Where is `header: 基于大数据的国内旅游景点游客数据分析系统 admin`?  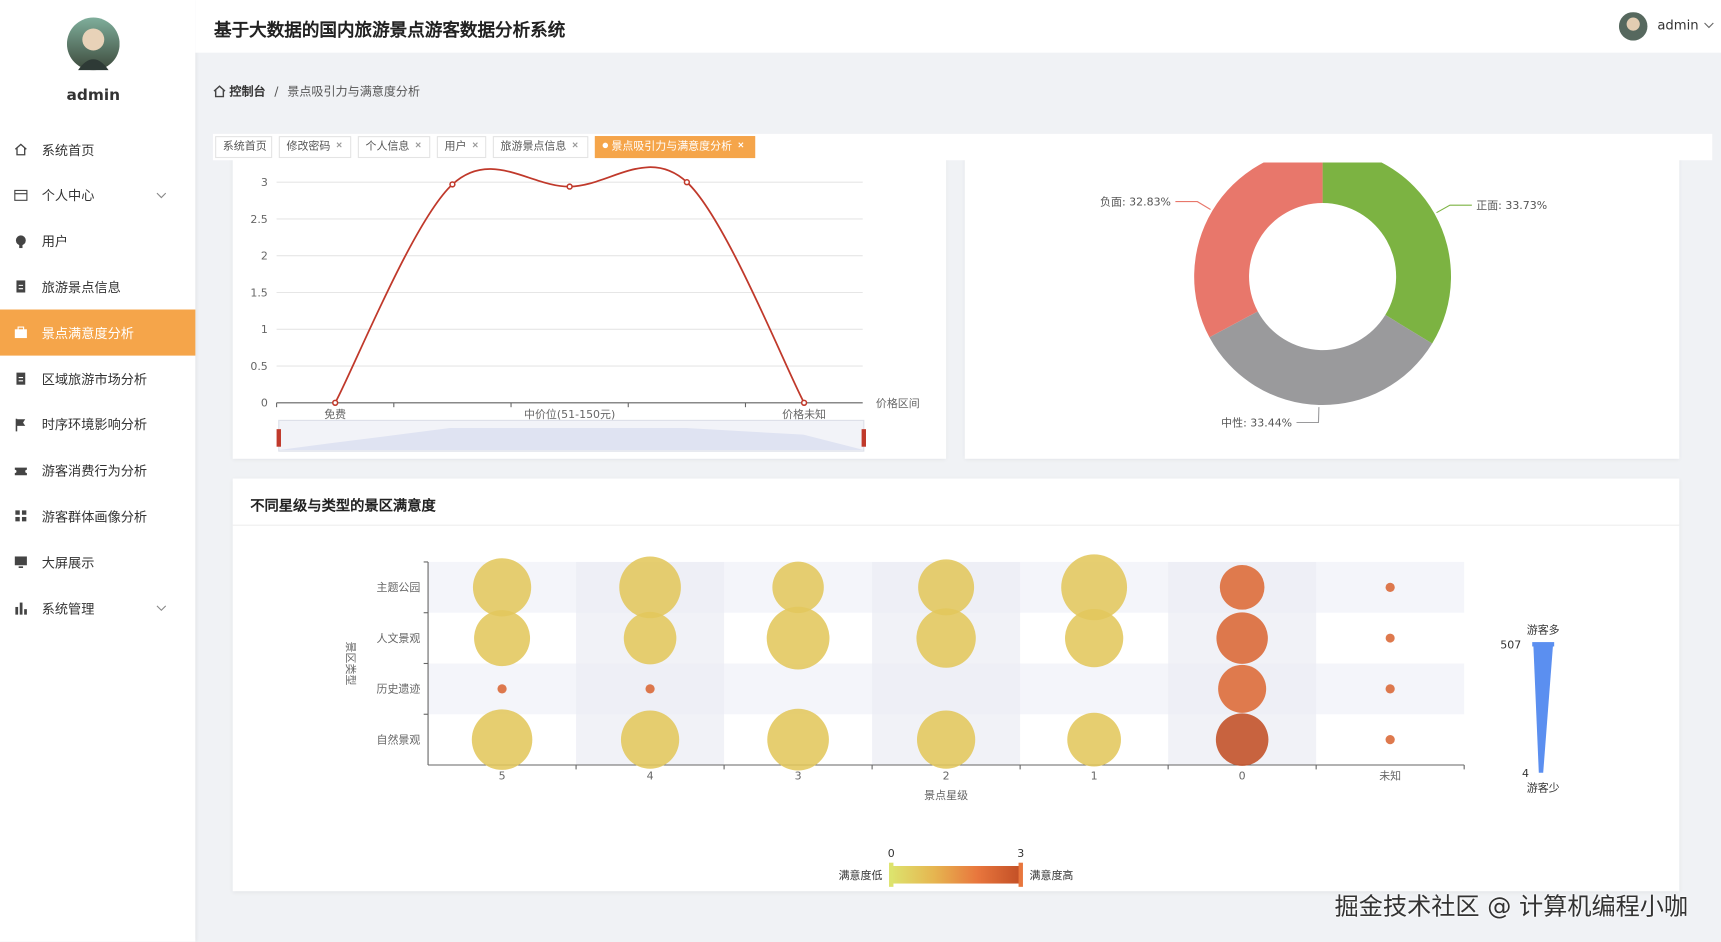 header: 基于大数据的国内旅游景点游客数据分析系统 admin is located at coordinates (958, 26).